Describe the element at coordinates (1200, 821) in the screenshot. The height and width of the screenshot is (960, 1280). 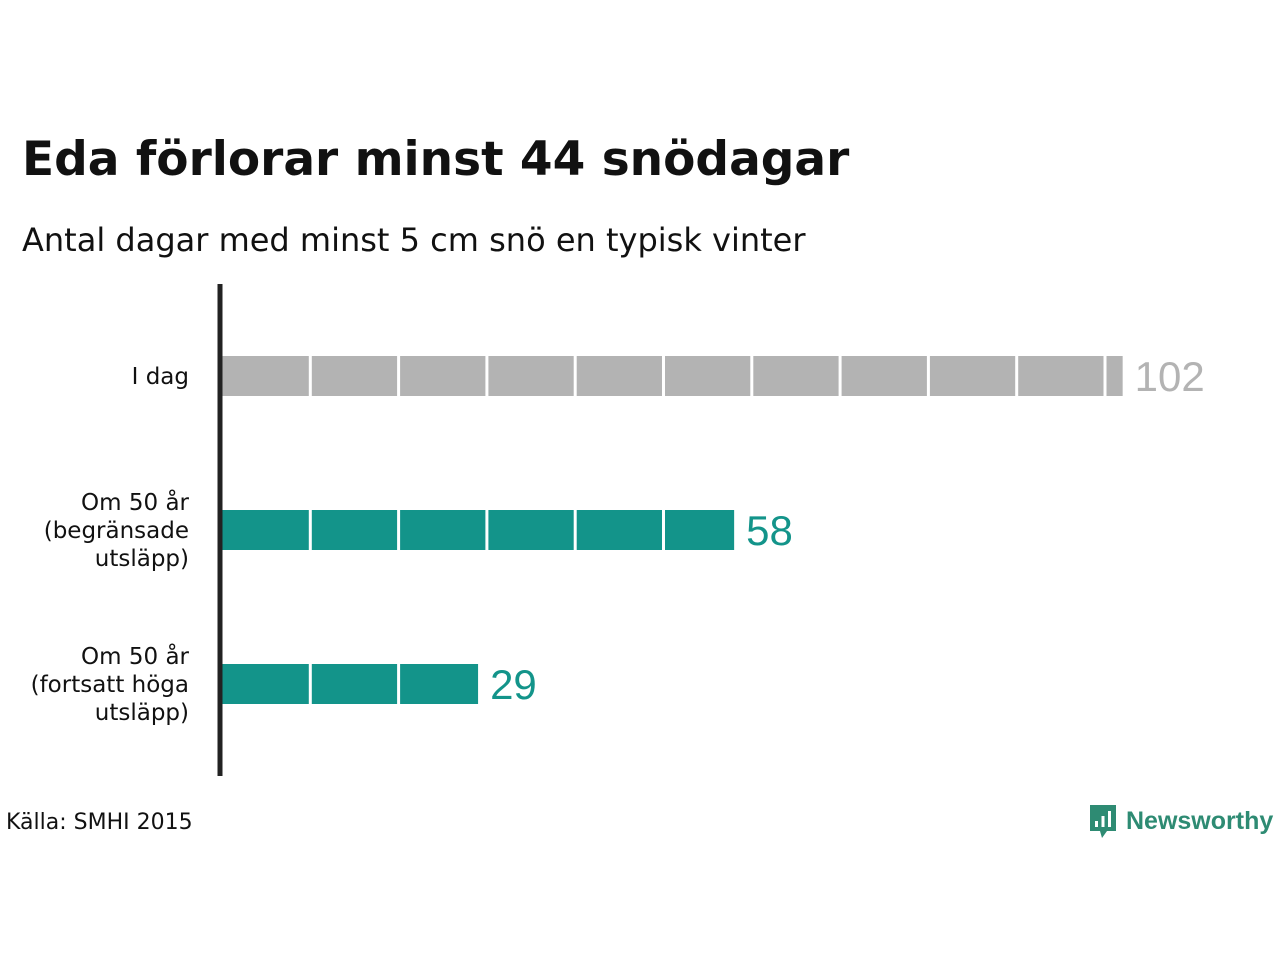
I see `brand-name: Newsworthy` at that location.